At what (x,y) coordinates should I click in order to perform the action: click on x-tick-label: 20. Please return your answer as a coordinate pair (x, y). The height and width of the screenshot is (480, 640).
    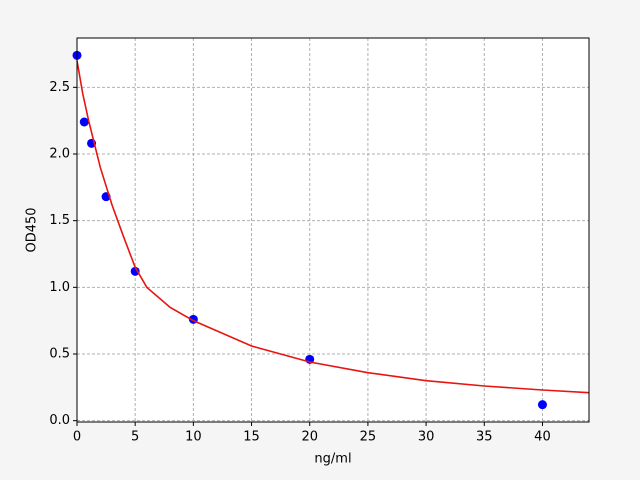
    Looking at the image, I should click on (309, 437).